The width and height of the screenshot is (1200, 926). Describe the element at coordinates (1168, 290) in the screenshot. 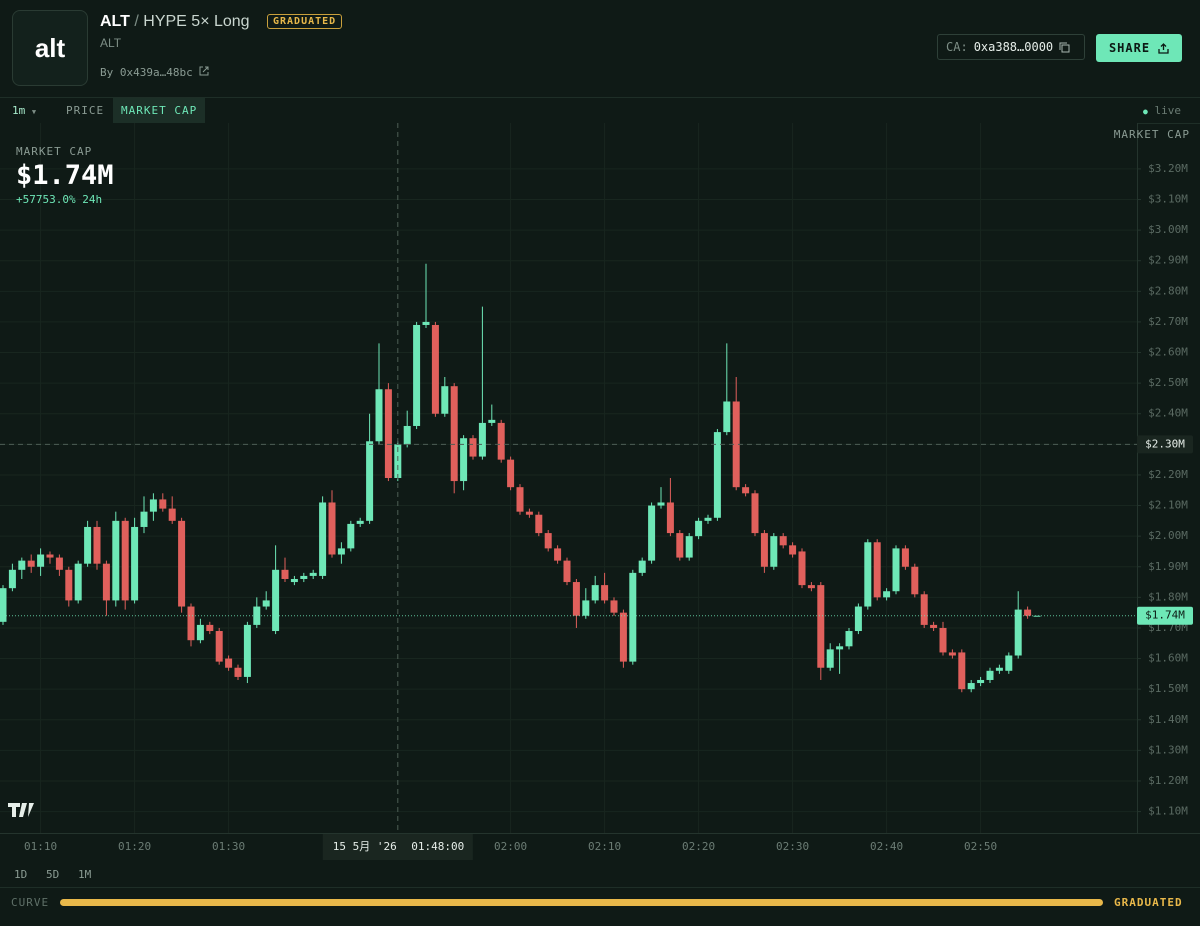

I see `y-tick-label: $2.80M` at that location.